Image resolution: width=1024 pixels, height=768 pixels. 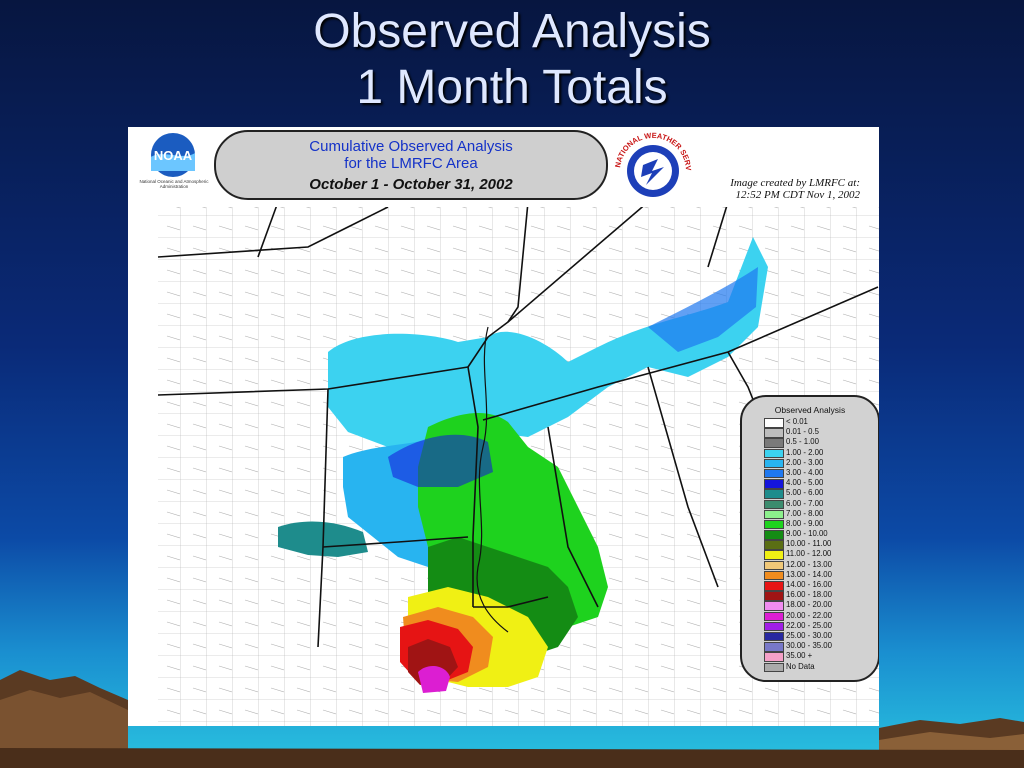 I want to click on slide-title-line1: Observed Analysis, so click(x=512, y=31).